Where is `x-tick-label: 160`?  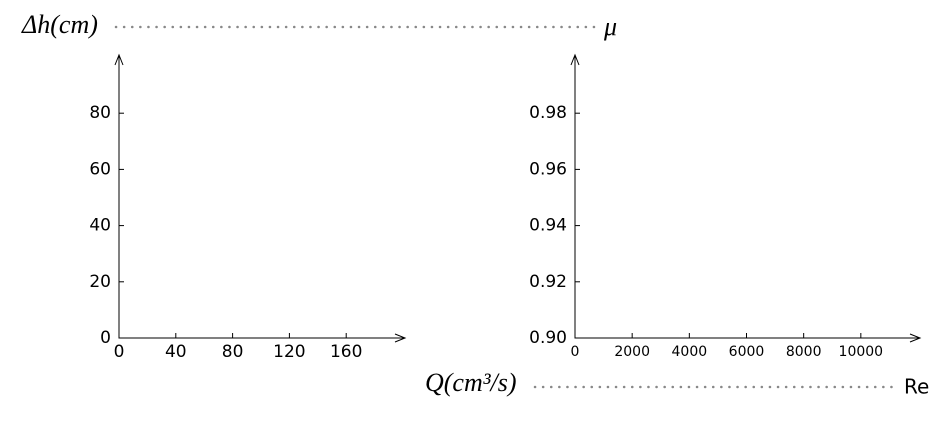 x-tick-label: 160 is located at coordinates (346, 352).